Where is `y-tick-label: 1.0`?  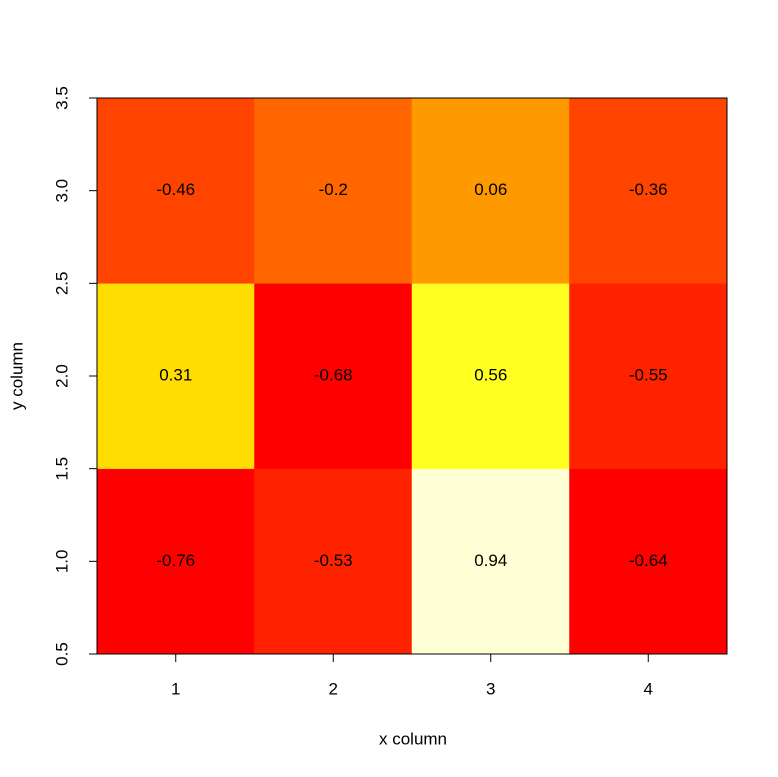 y-tick-label: 1.0 is located at coordinates (61, 562).